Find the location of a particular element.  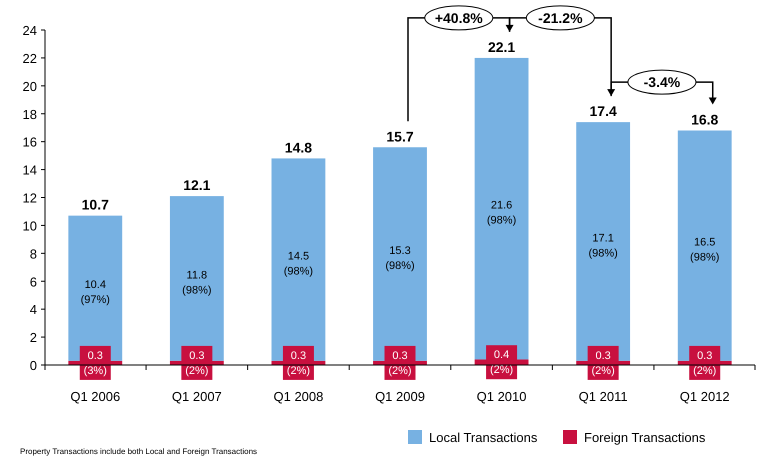

total-label: 15.7 is located at coordinates (400, 136).